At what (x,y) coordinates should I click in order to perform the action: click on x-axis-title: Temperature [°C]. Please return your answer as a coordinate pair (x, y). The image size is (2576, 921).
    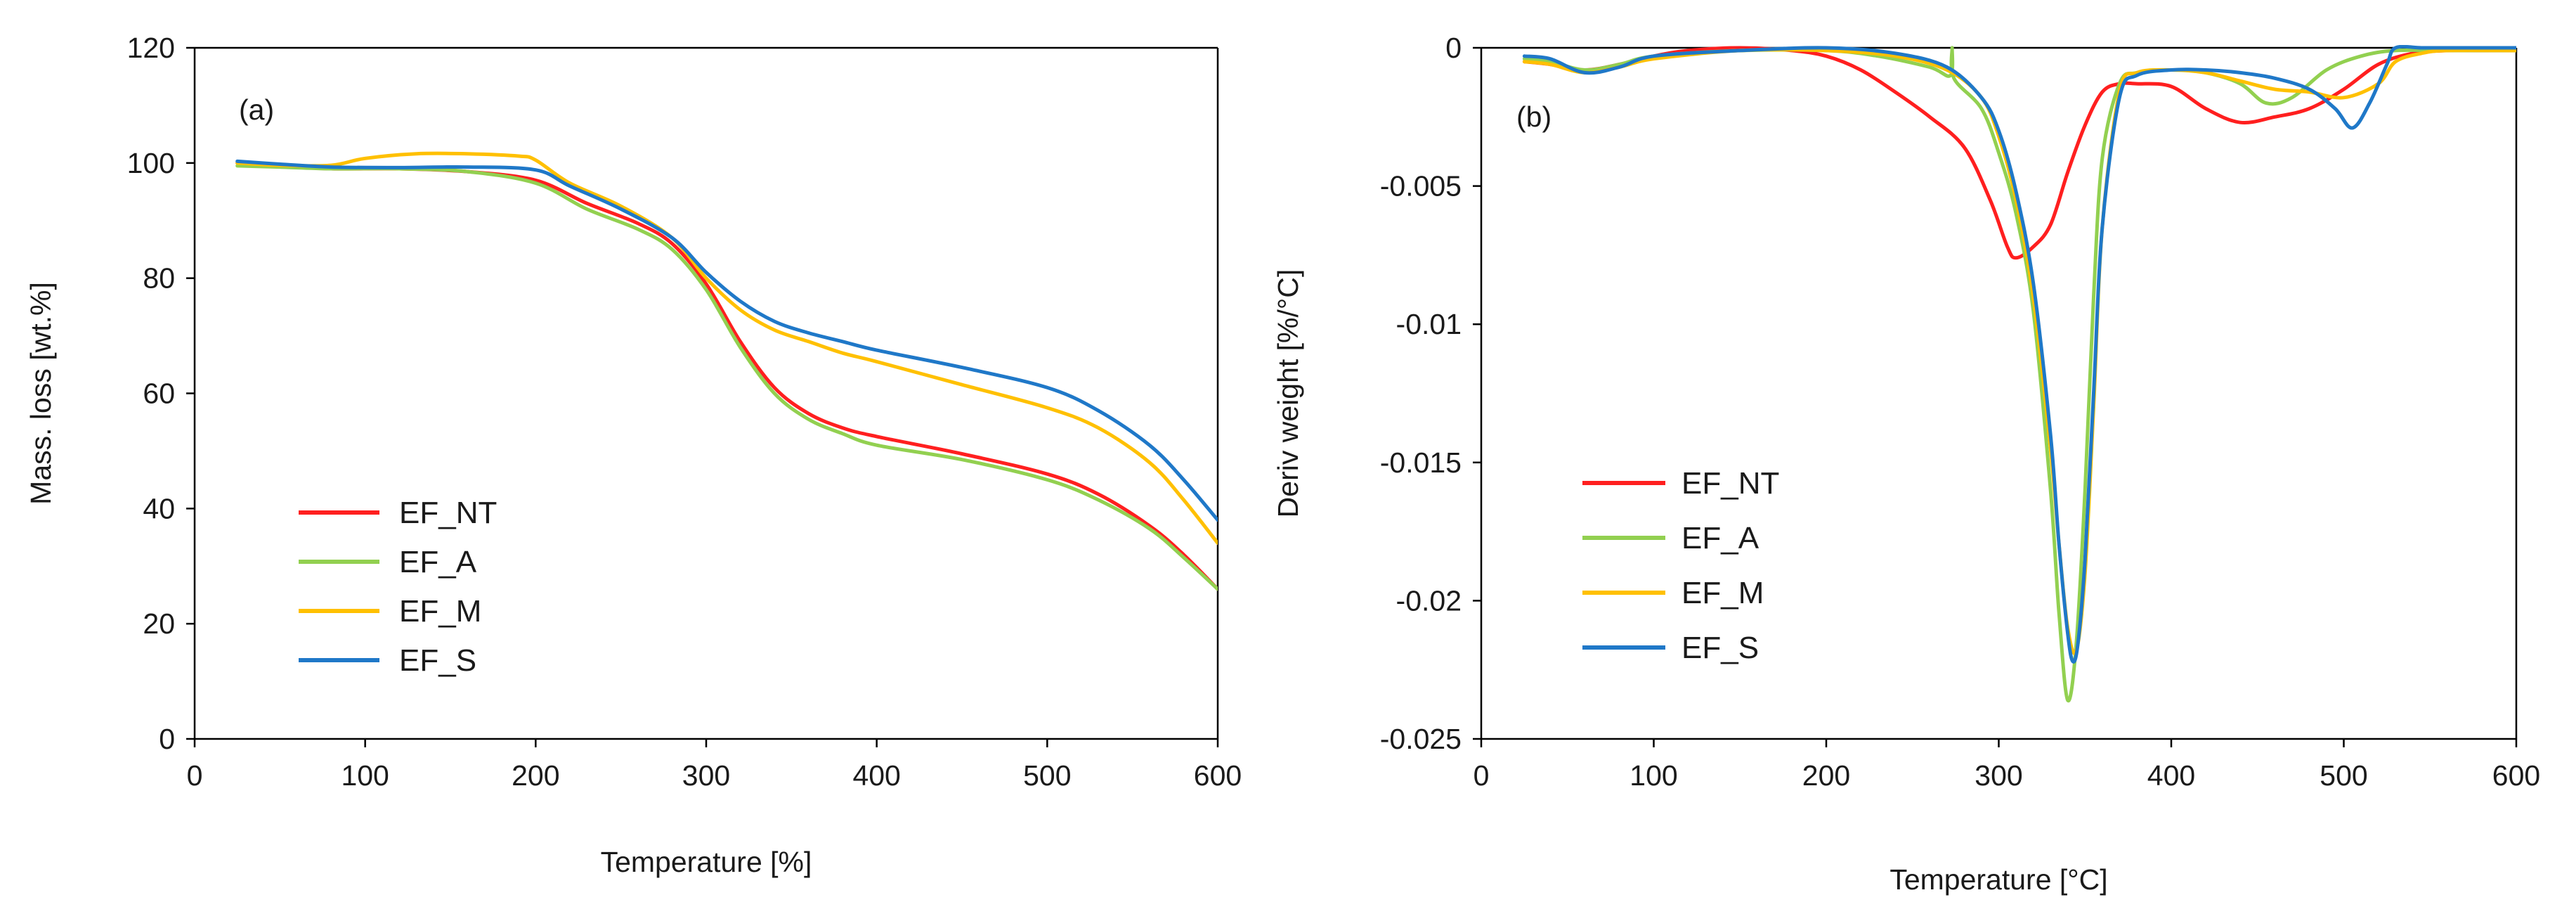
    Looking at the image, I should click on (1998, 879).